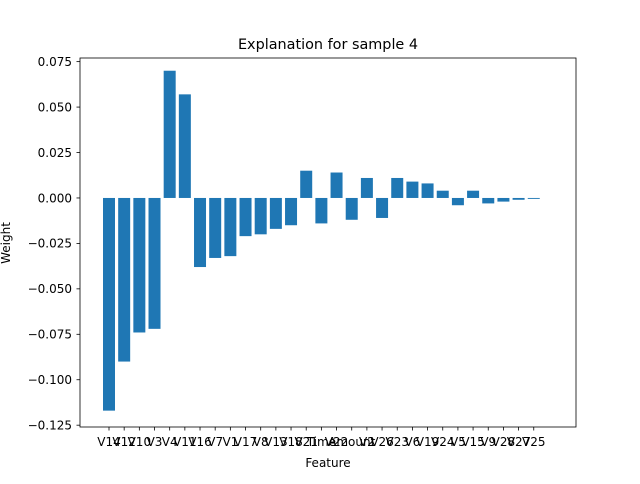 Image resolution: width=640 pixels, height=484 pixels. Describe the element at coordinates (215, 442) in the screenshot. I see `x-tick-label-v7: V7` at that location.